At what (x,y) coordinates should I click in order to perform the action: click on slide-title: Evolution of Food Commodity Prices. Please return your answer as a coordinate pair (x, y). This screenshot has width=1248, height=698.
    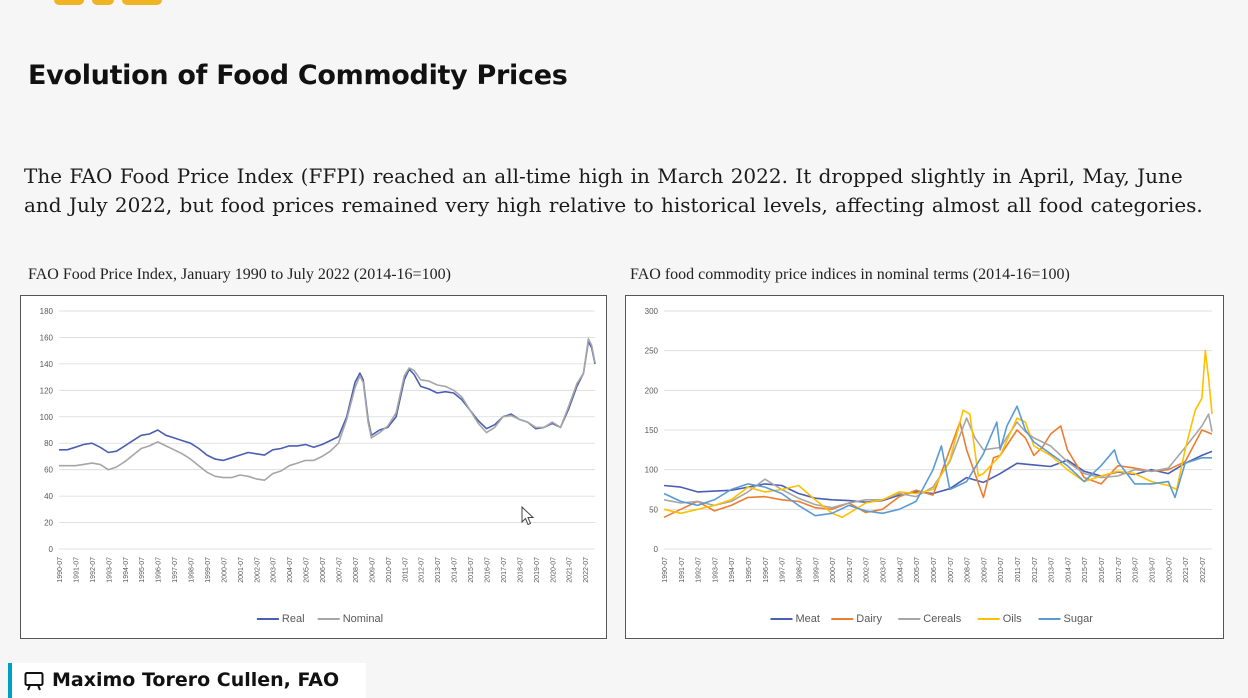
    Looking at the image, I should click on (298, 75).